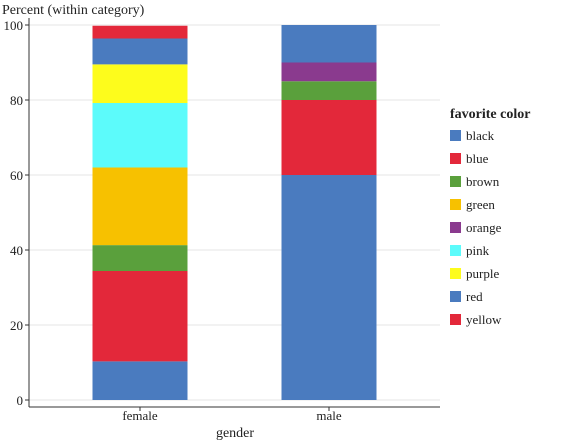  Describe the element at coordinates (483, 181) in the screenshot. I see `legend-label-brown: brown` at that location.